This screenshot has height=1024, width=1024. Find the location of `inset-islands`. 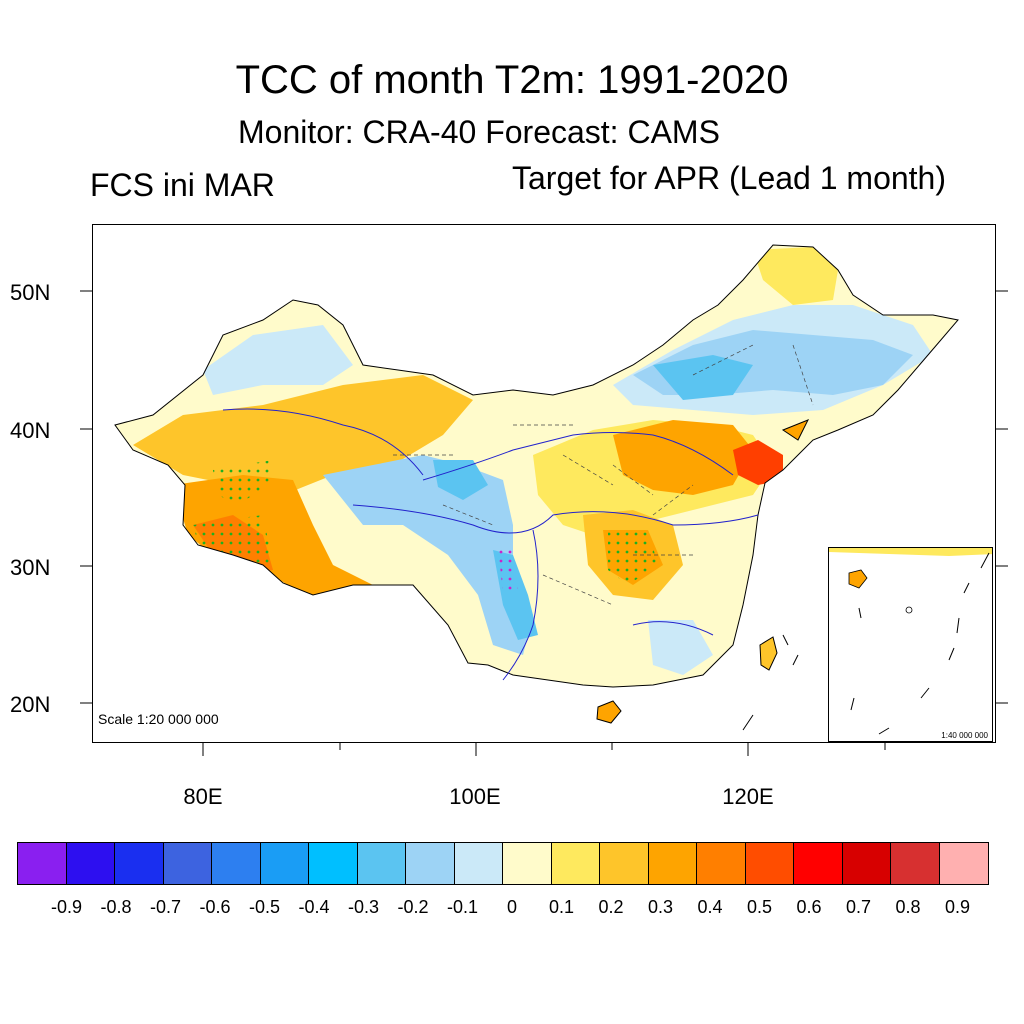

inset-islands is located at coordinates (909, 610).